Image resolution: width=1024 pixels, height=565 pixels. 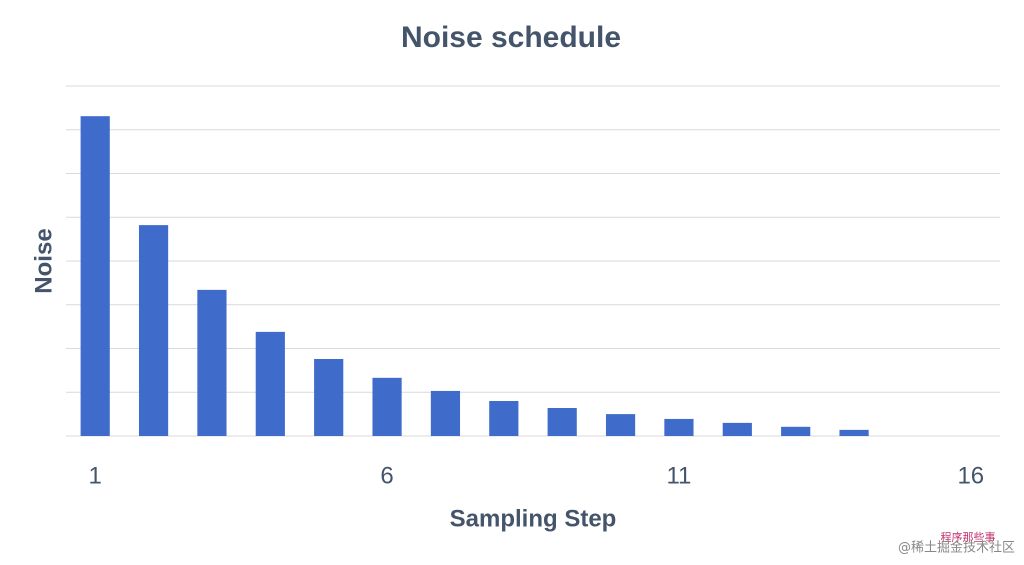 I want to click on x-tick-label: 1, so click(x=95, y=475).